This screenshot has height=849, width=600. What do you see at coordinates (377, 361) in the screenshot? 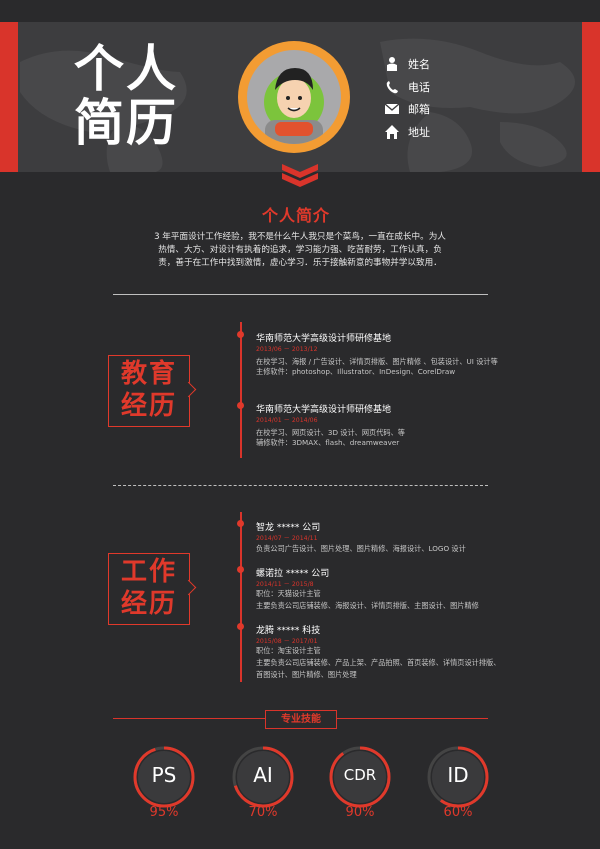
I see `education-item-desc: 在校学习、海报 / 广告设计、详情页排版、图片精修 、包装设计、UI 设计等` at bounding box center [377, 361].